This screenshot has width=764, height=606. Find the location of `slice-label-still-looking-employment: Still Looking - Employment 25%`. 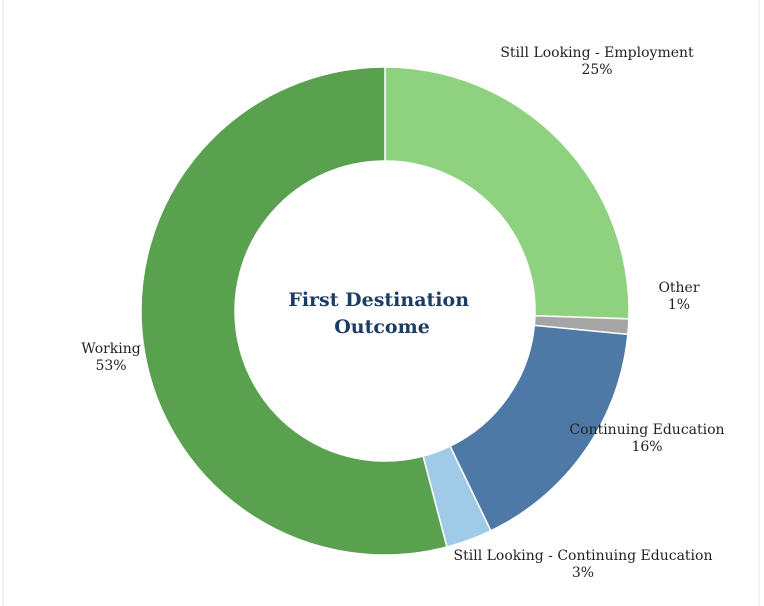

slice-label-still-looking-employment: Still Looking - Employment 25% is located at coordinates (597, 61).